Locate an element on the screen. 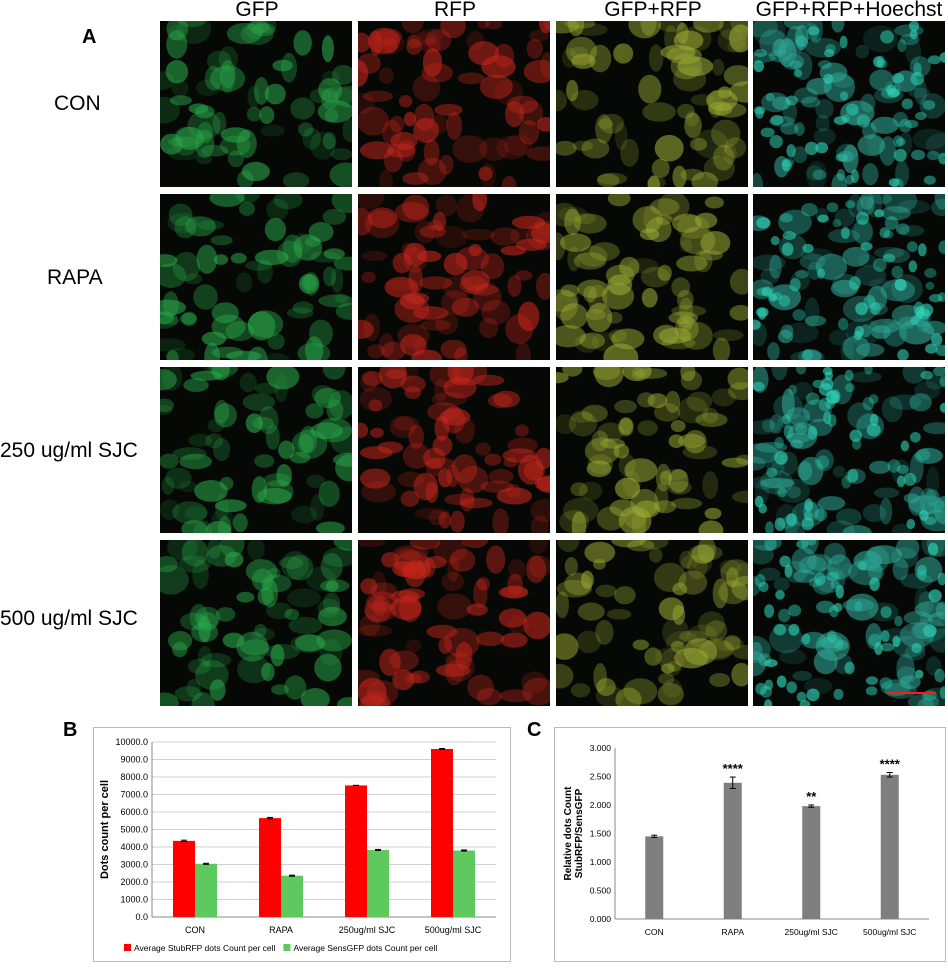  micrograph-merge-row3 is located at coordinates (652, 450).